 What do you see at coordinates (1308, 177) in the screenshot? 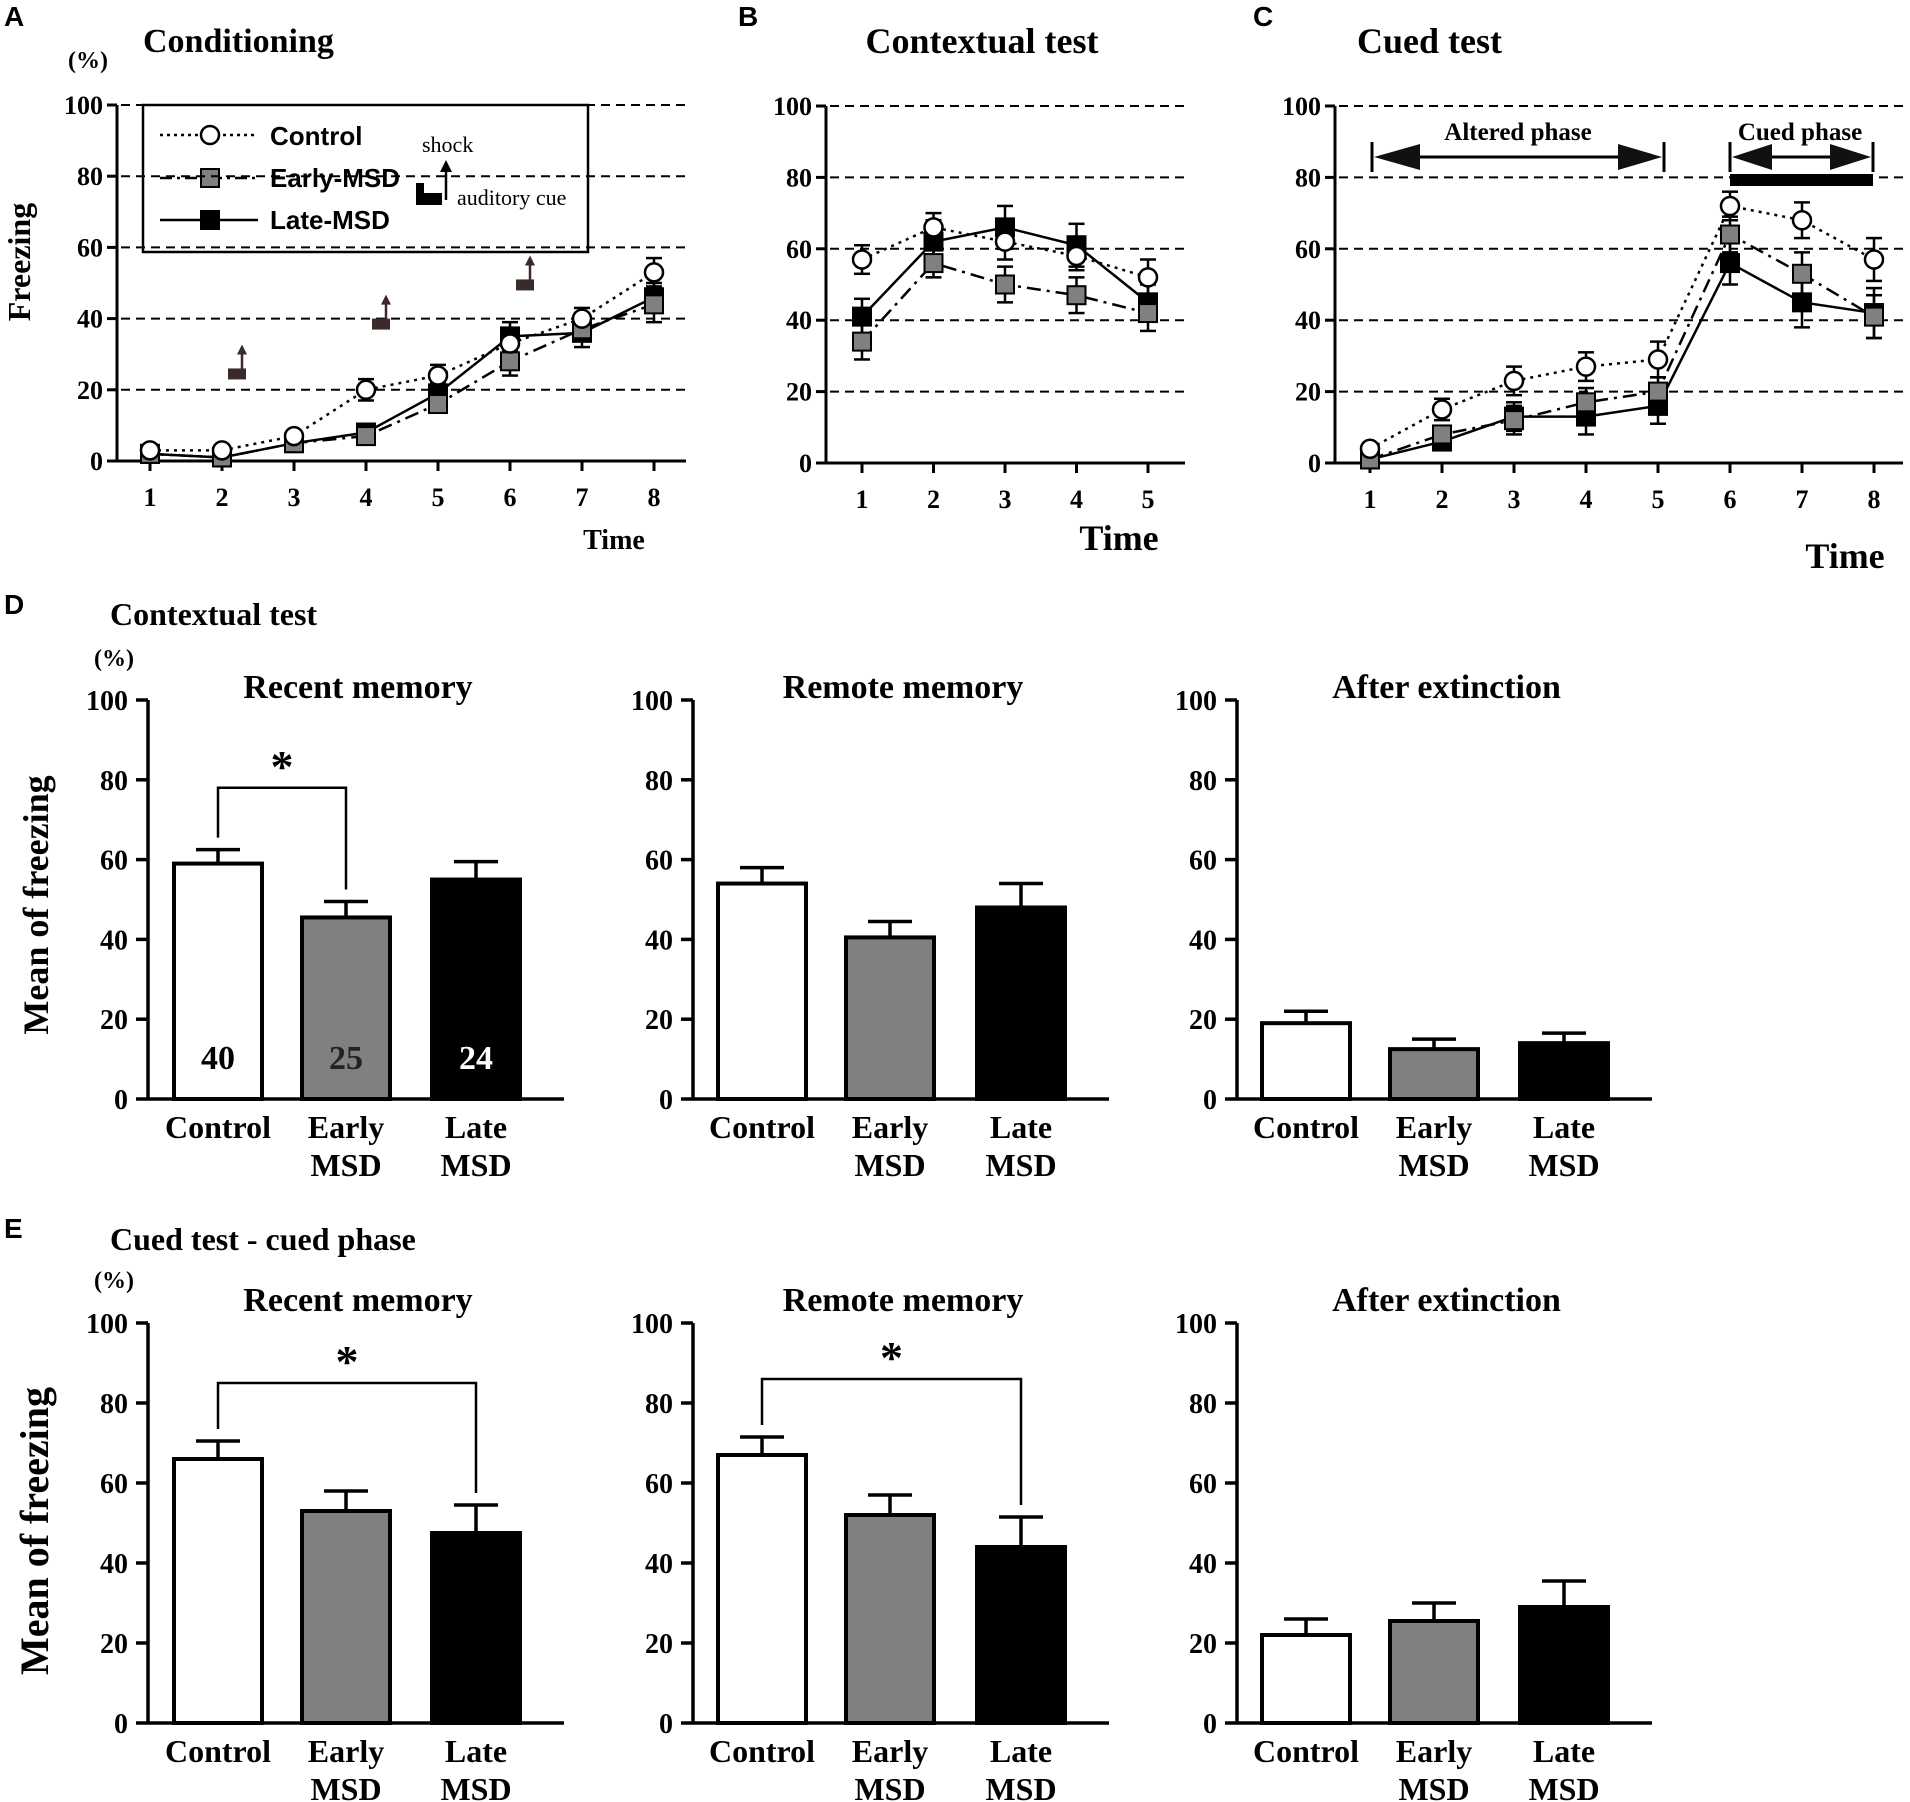
I see `panel-c-y-tick-label: 80` at bounding box center [1308, 177].